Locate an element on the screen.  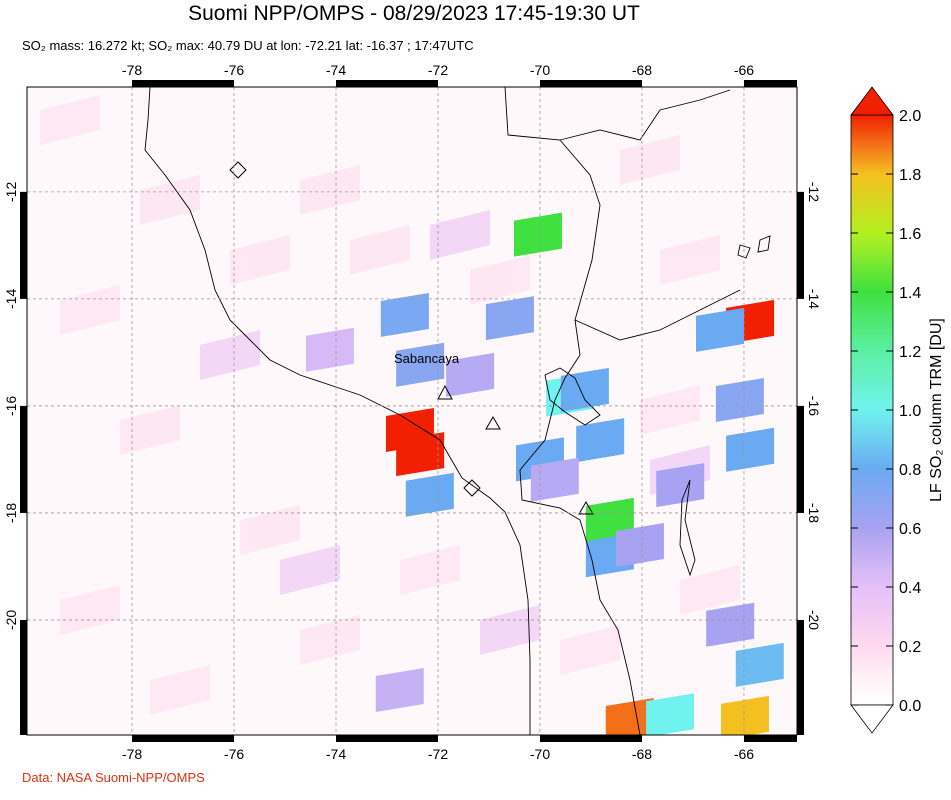
colorbar-tick-label: 0.2 is located at coordinates (910, 647).